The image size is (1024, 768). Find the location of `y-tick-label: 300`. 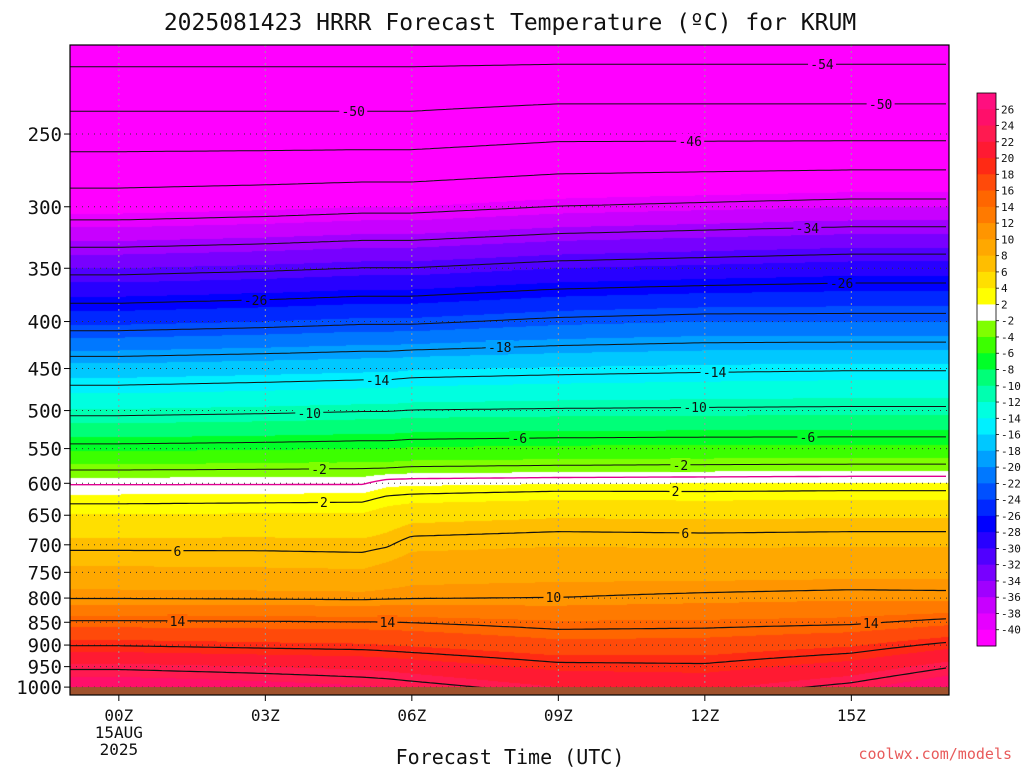

y-tick-label: 300 is located at coordinates (45, 208).